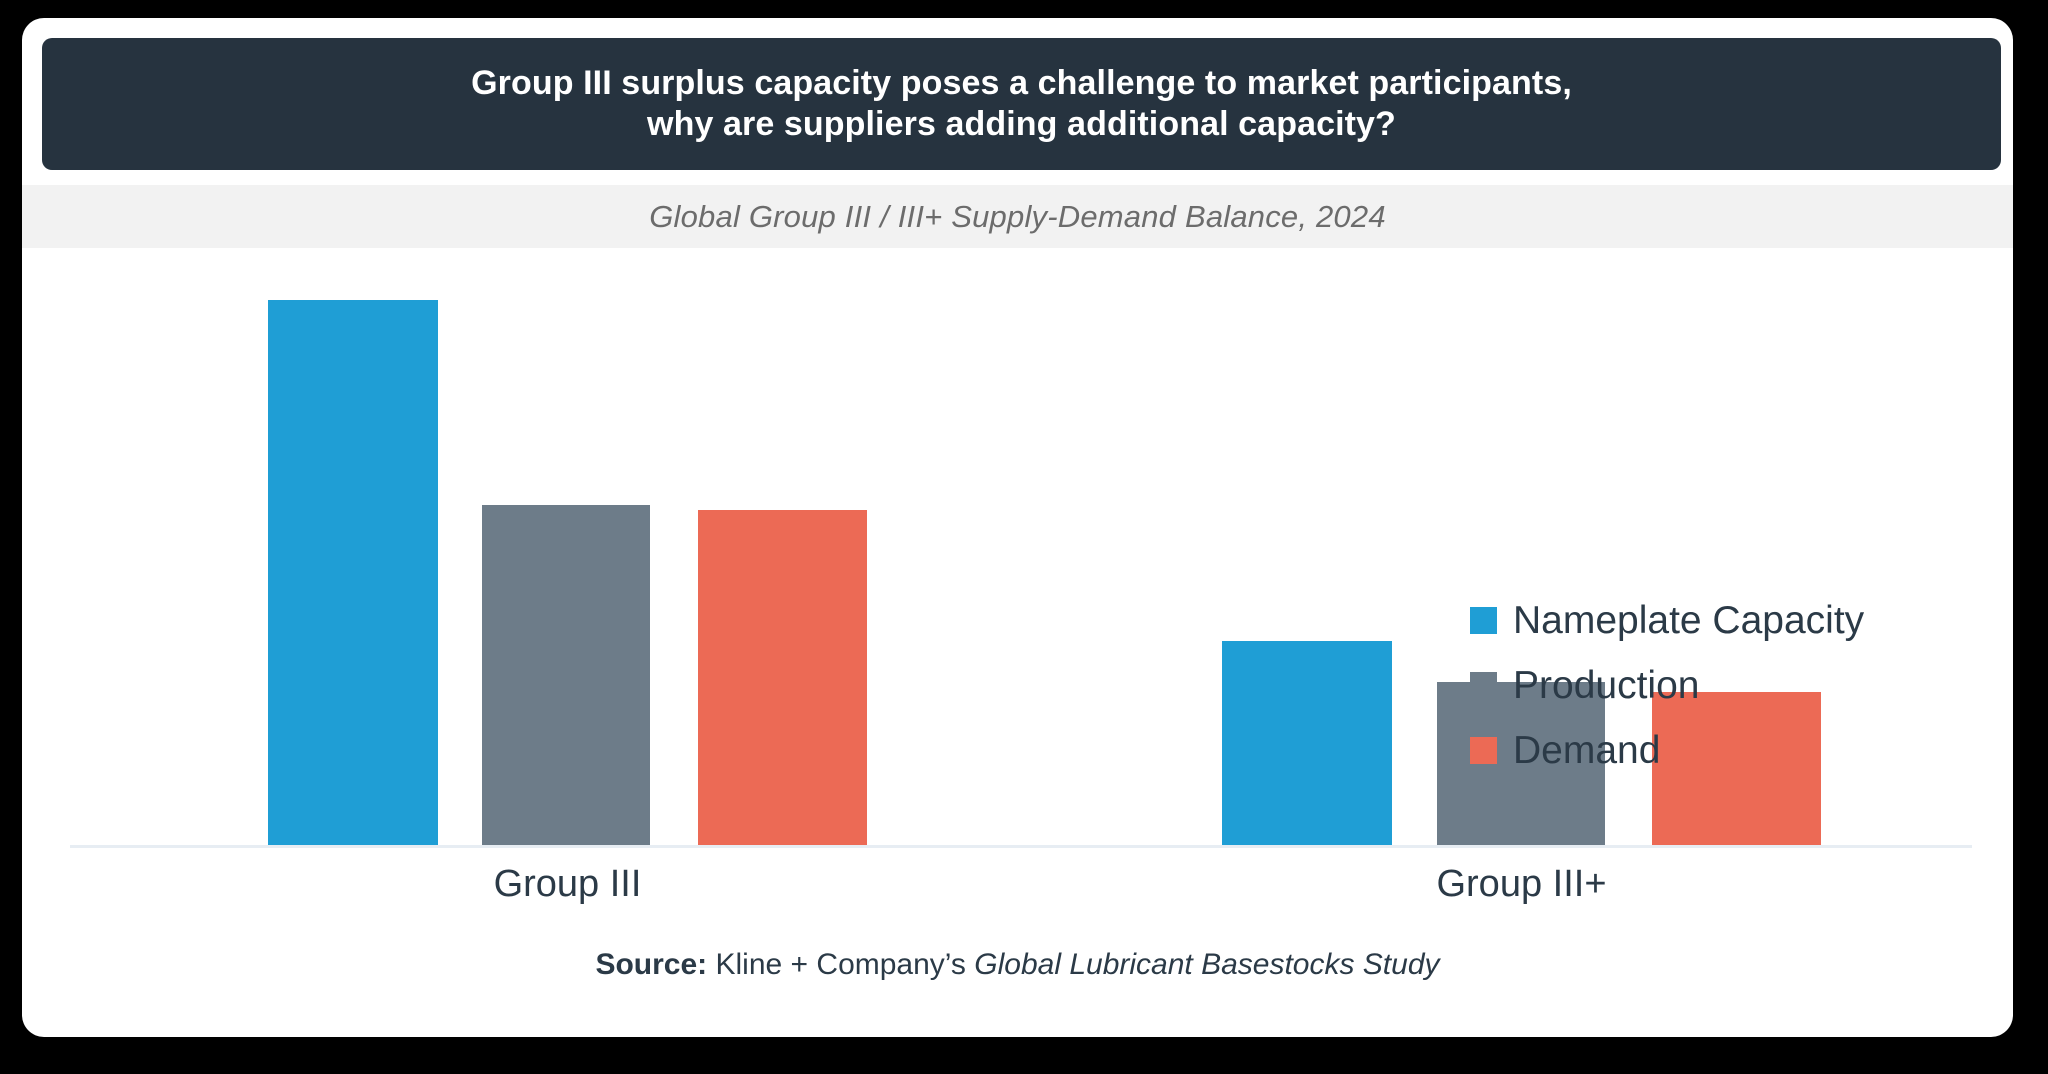  I want to click on chart-legend: Nameplate Capacity Production Demand, so click(1667, 685).